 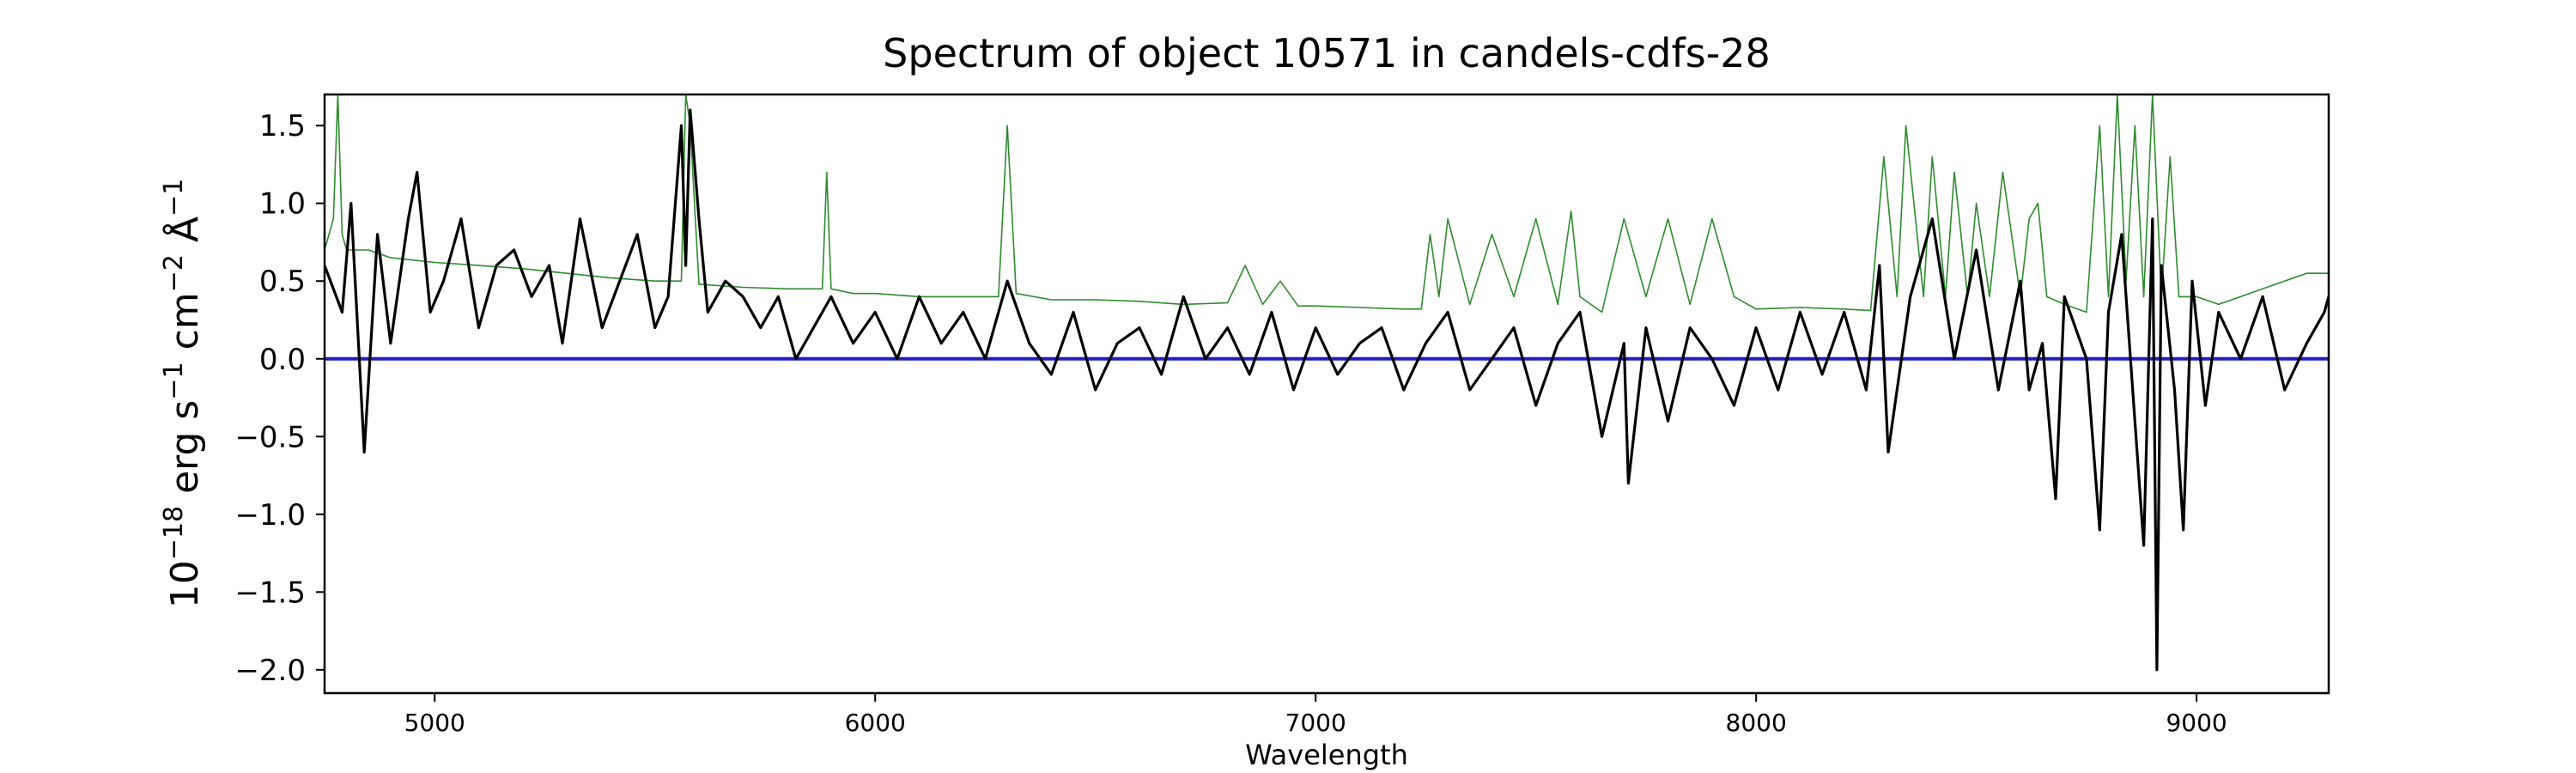 I want to click on x-tick-label: 5000, so click(x=434, y=723).